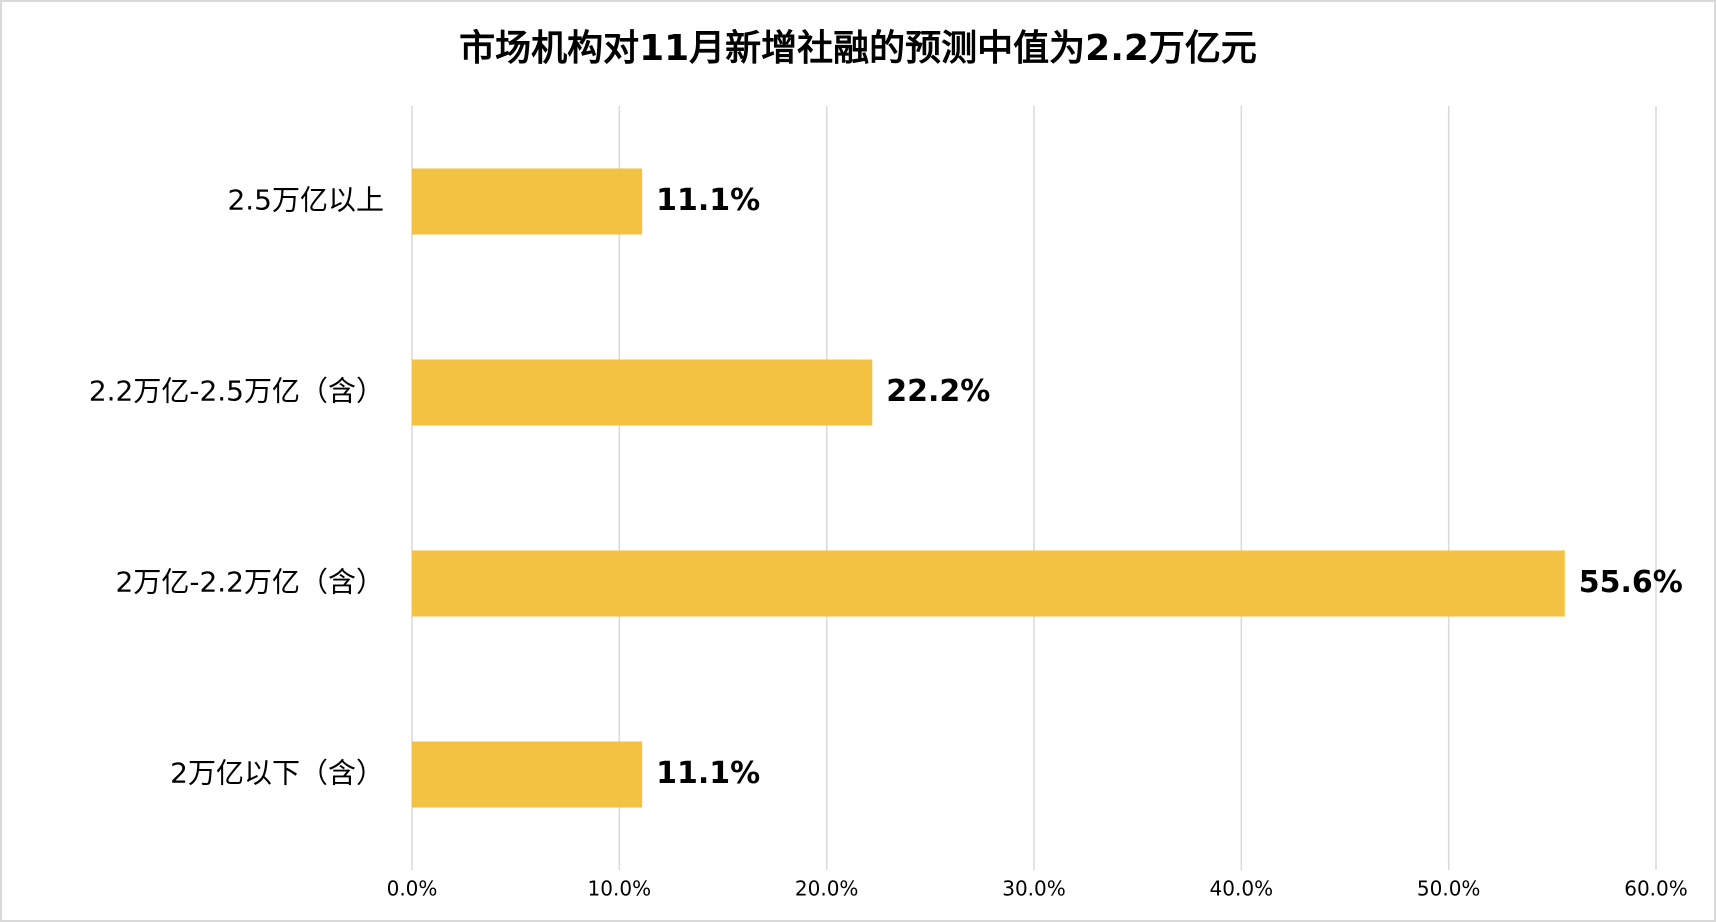 Image resolution: width=1716 pixels, height=922 pixels. Describe the element at coordinates (938, 391) in the screenshot. I see `data-label: 22.2%` at that location.